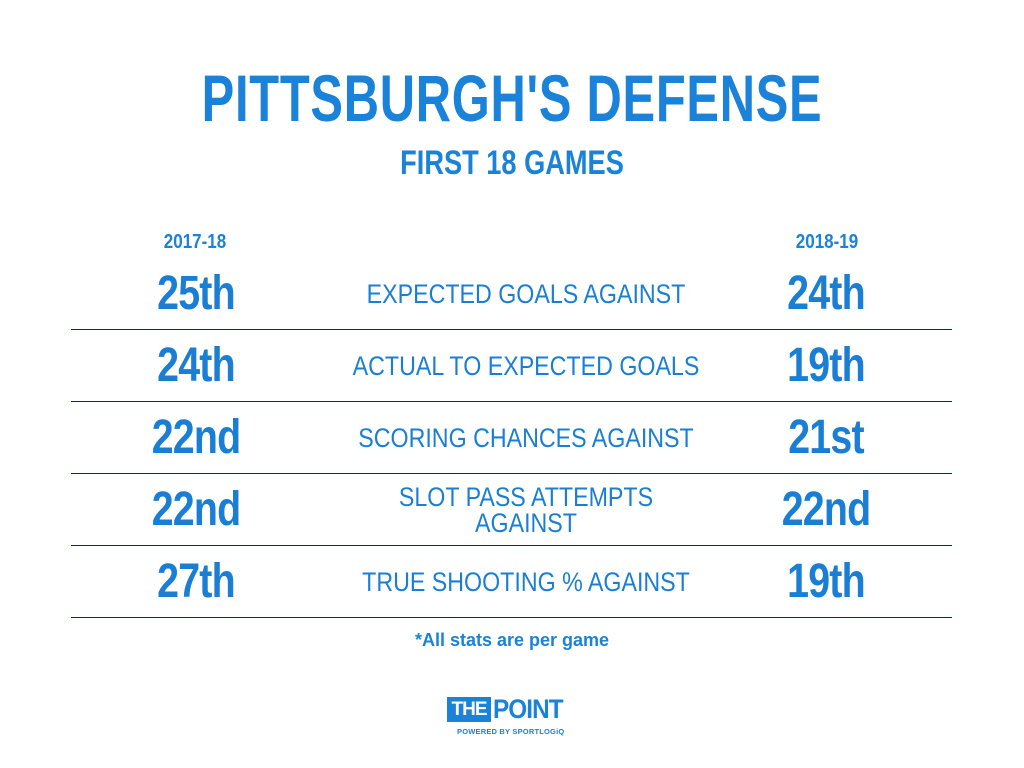  I want to click on metric-label: SCORING CHANCES AGAINST, so click(526, 437).